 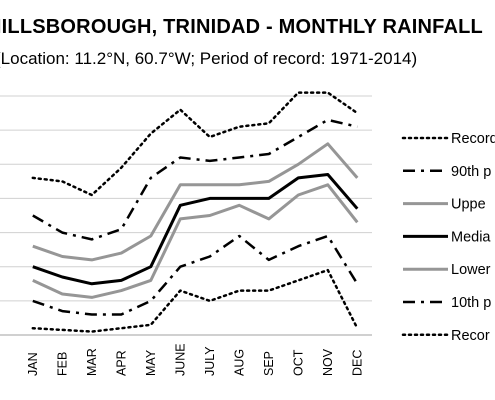 I want to click on legend-label-4: Media, so click(x=471, y=237).